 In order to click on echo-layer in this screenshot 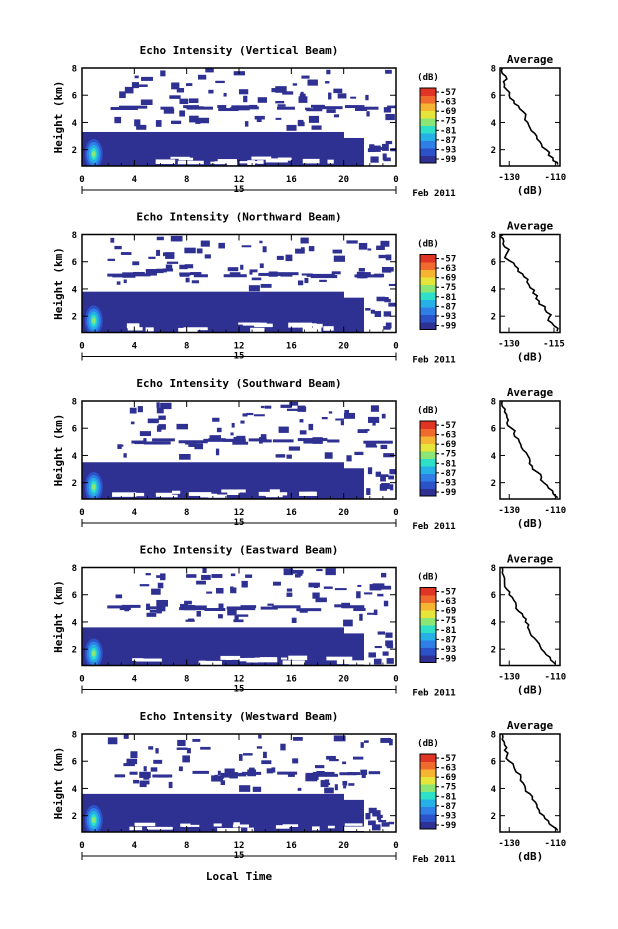, I will do `click(213, 812)`.